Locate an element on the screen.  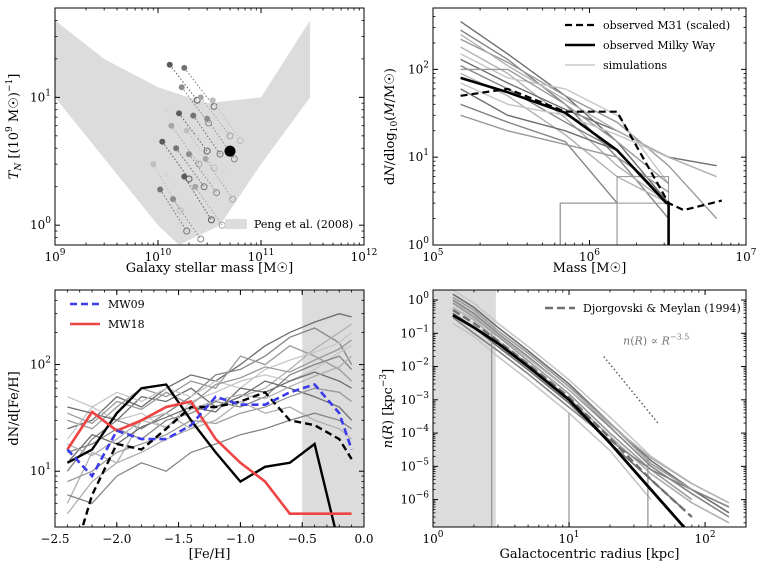
y-tick-label: 10² is located at coordinates (418, 68).